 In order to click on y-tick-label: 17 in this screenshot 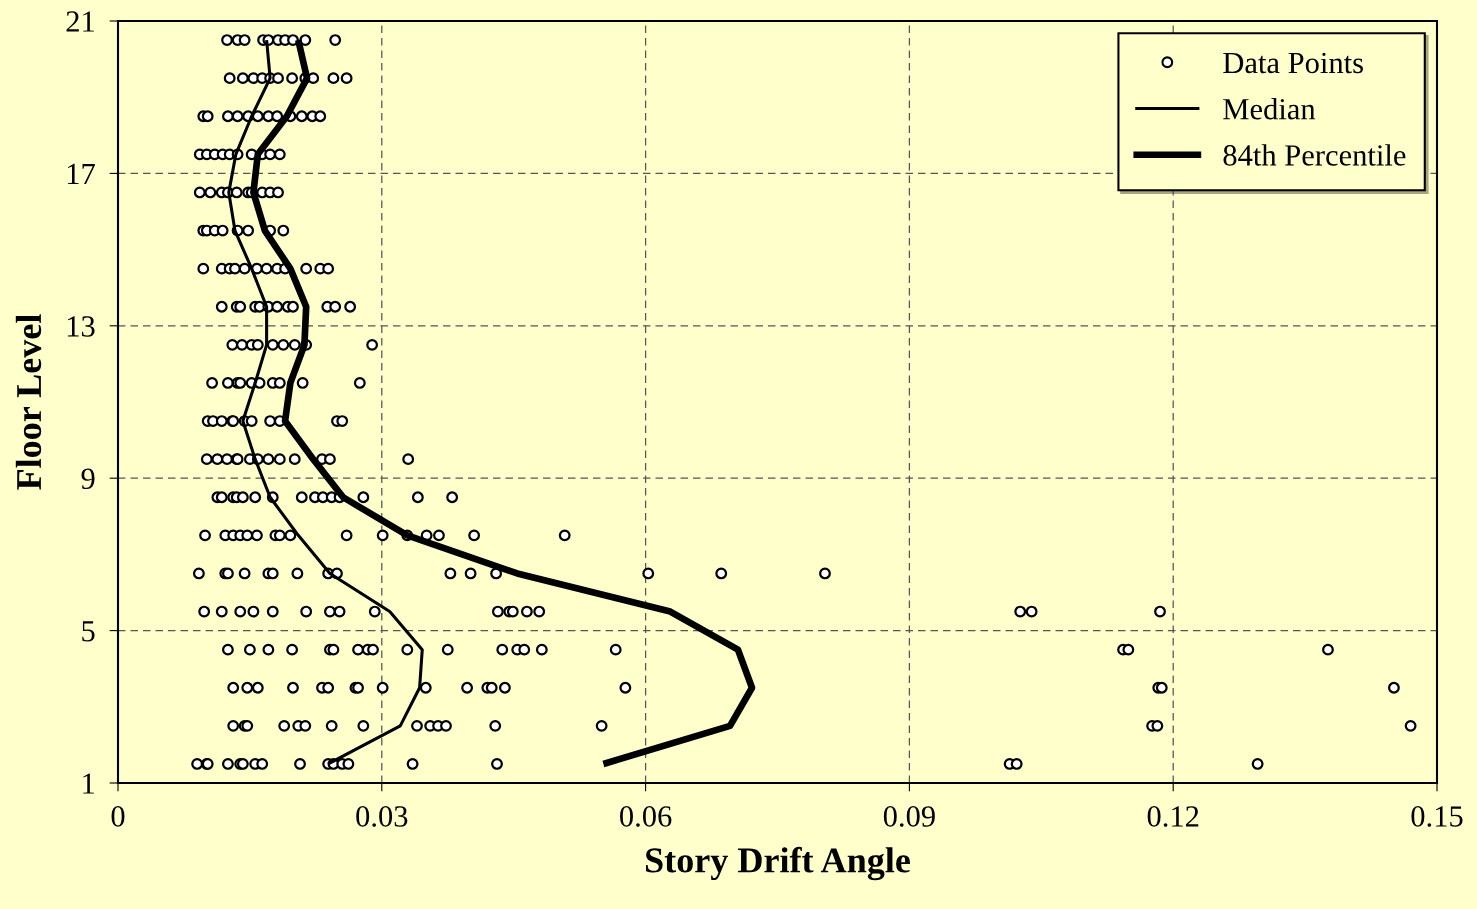, I will do `click(81, 173)`.